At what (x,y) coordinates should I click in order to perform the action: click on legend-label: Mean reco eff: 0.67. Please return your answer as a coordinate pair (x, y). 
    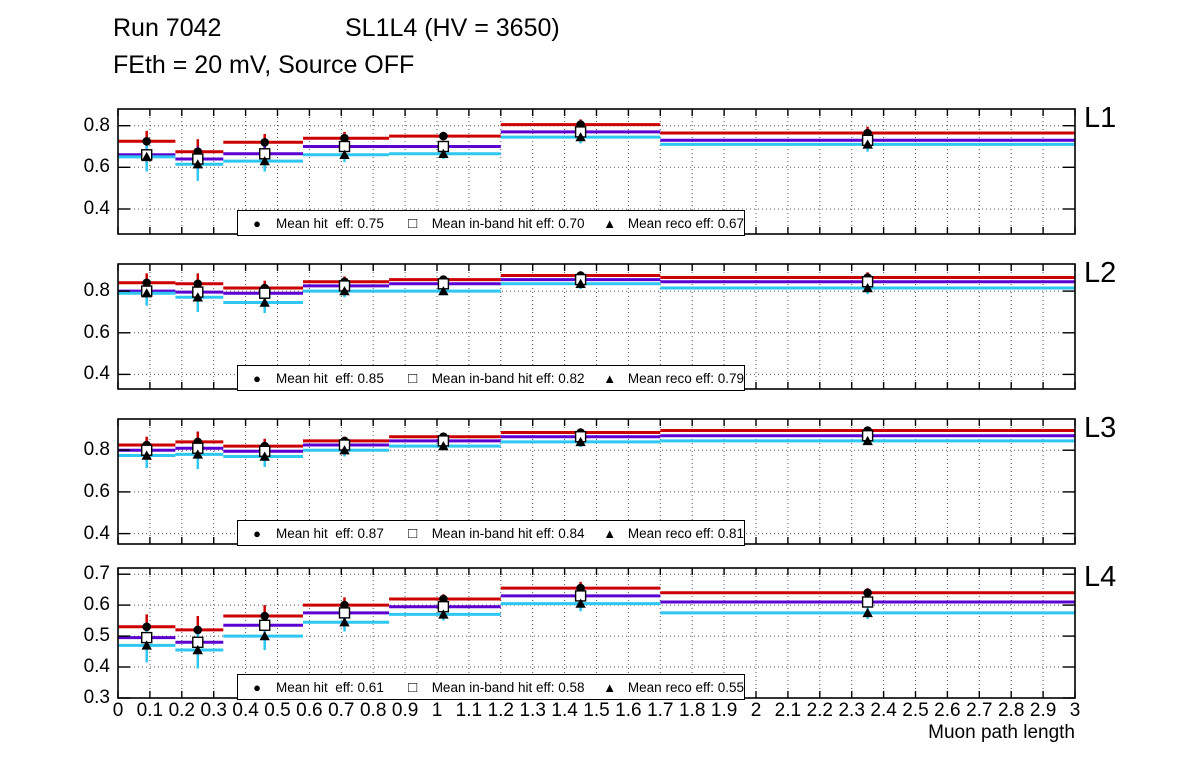
    Looking at the image, I should click on (685, 223).